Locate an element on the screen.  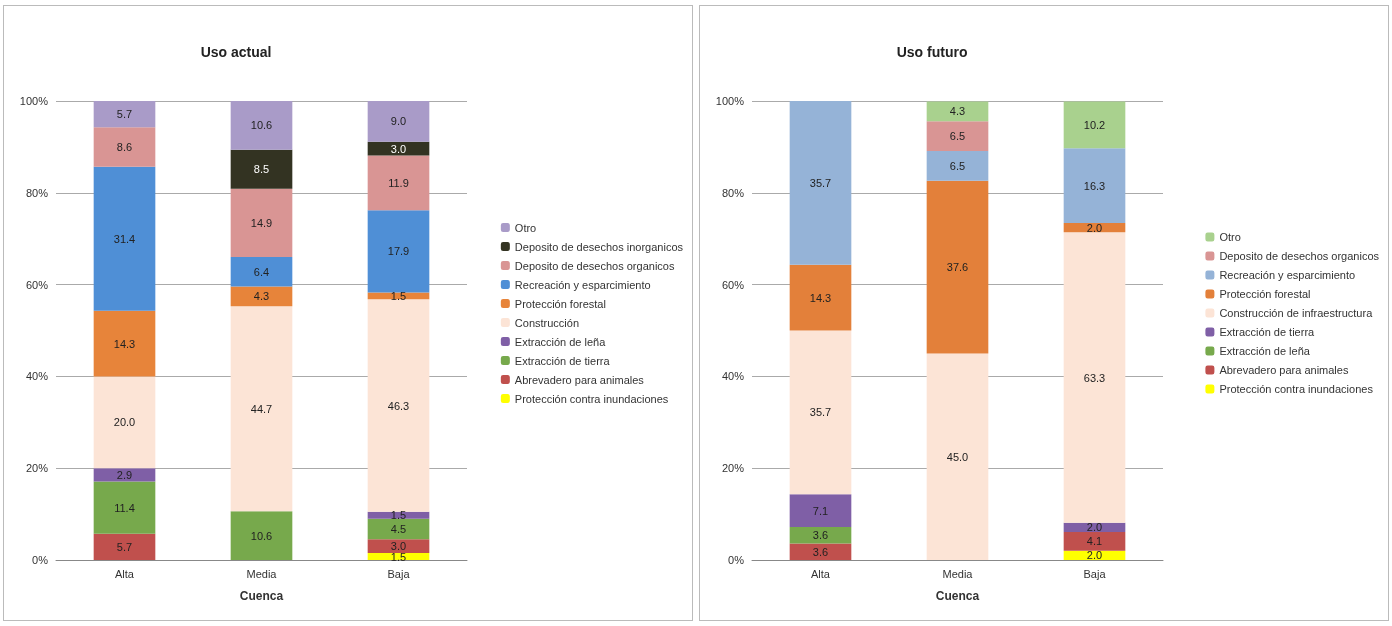
data-label: 8.6 is located at coordinates (124, 146).